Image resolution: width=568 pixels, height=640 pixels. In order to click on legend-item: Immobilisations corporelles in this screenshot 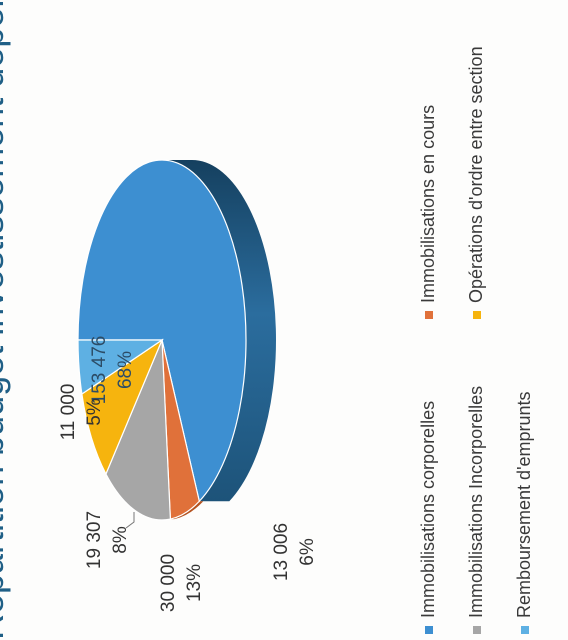, I will do `click(428, 517)`.